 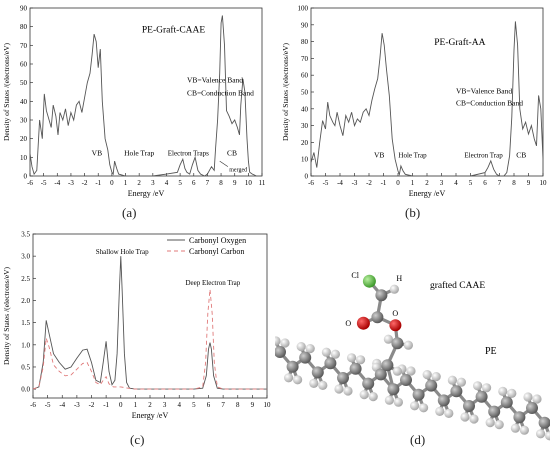 I want to click on chlorine-atom, so click(x=369, y=281).